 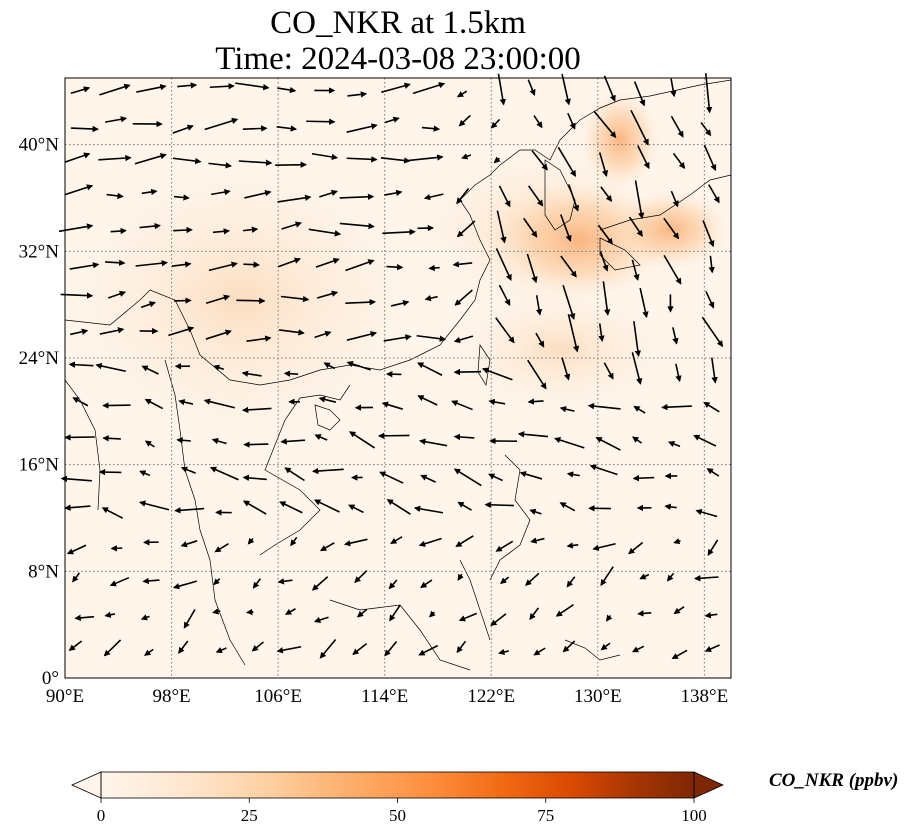 What do you see at coordinates (397, 815) in the screenshot?
I see `colorbar-tick-label: 50` at bounding box center [397, 815].